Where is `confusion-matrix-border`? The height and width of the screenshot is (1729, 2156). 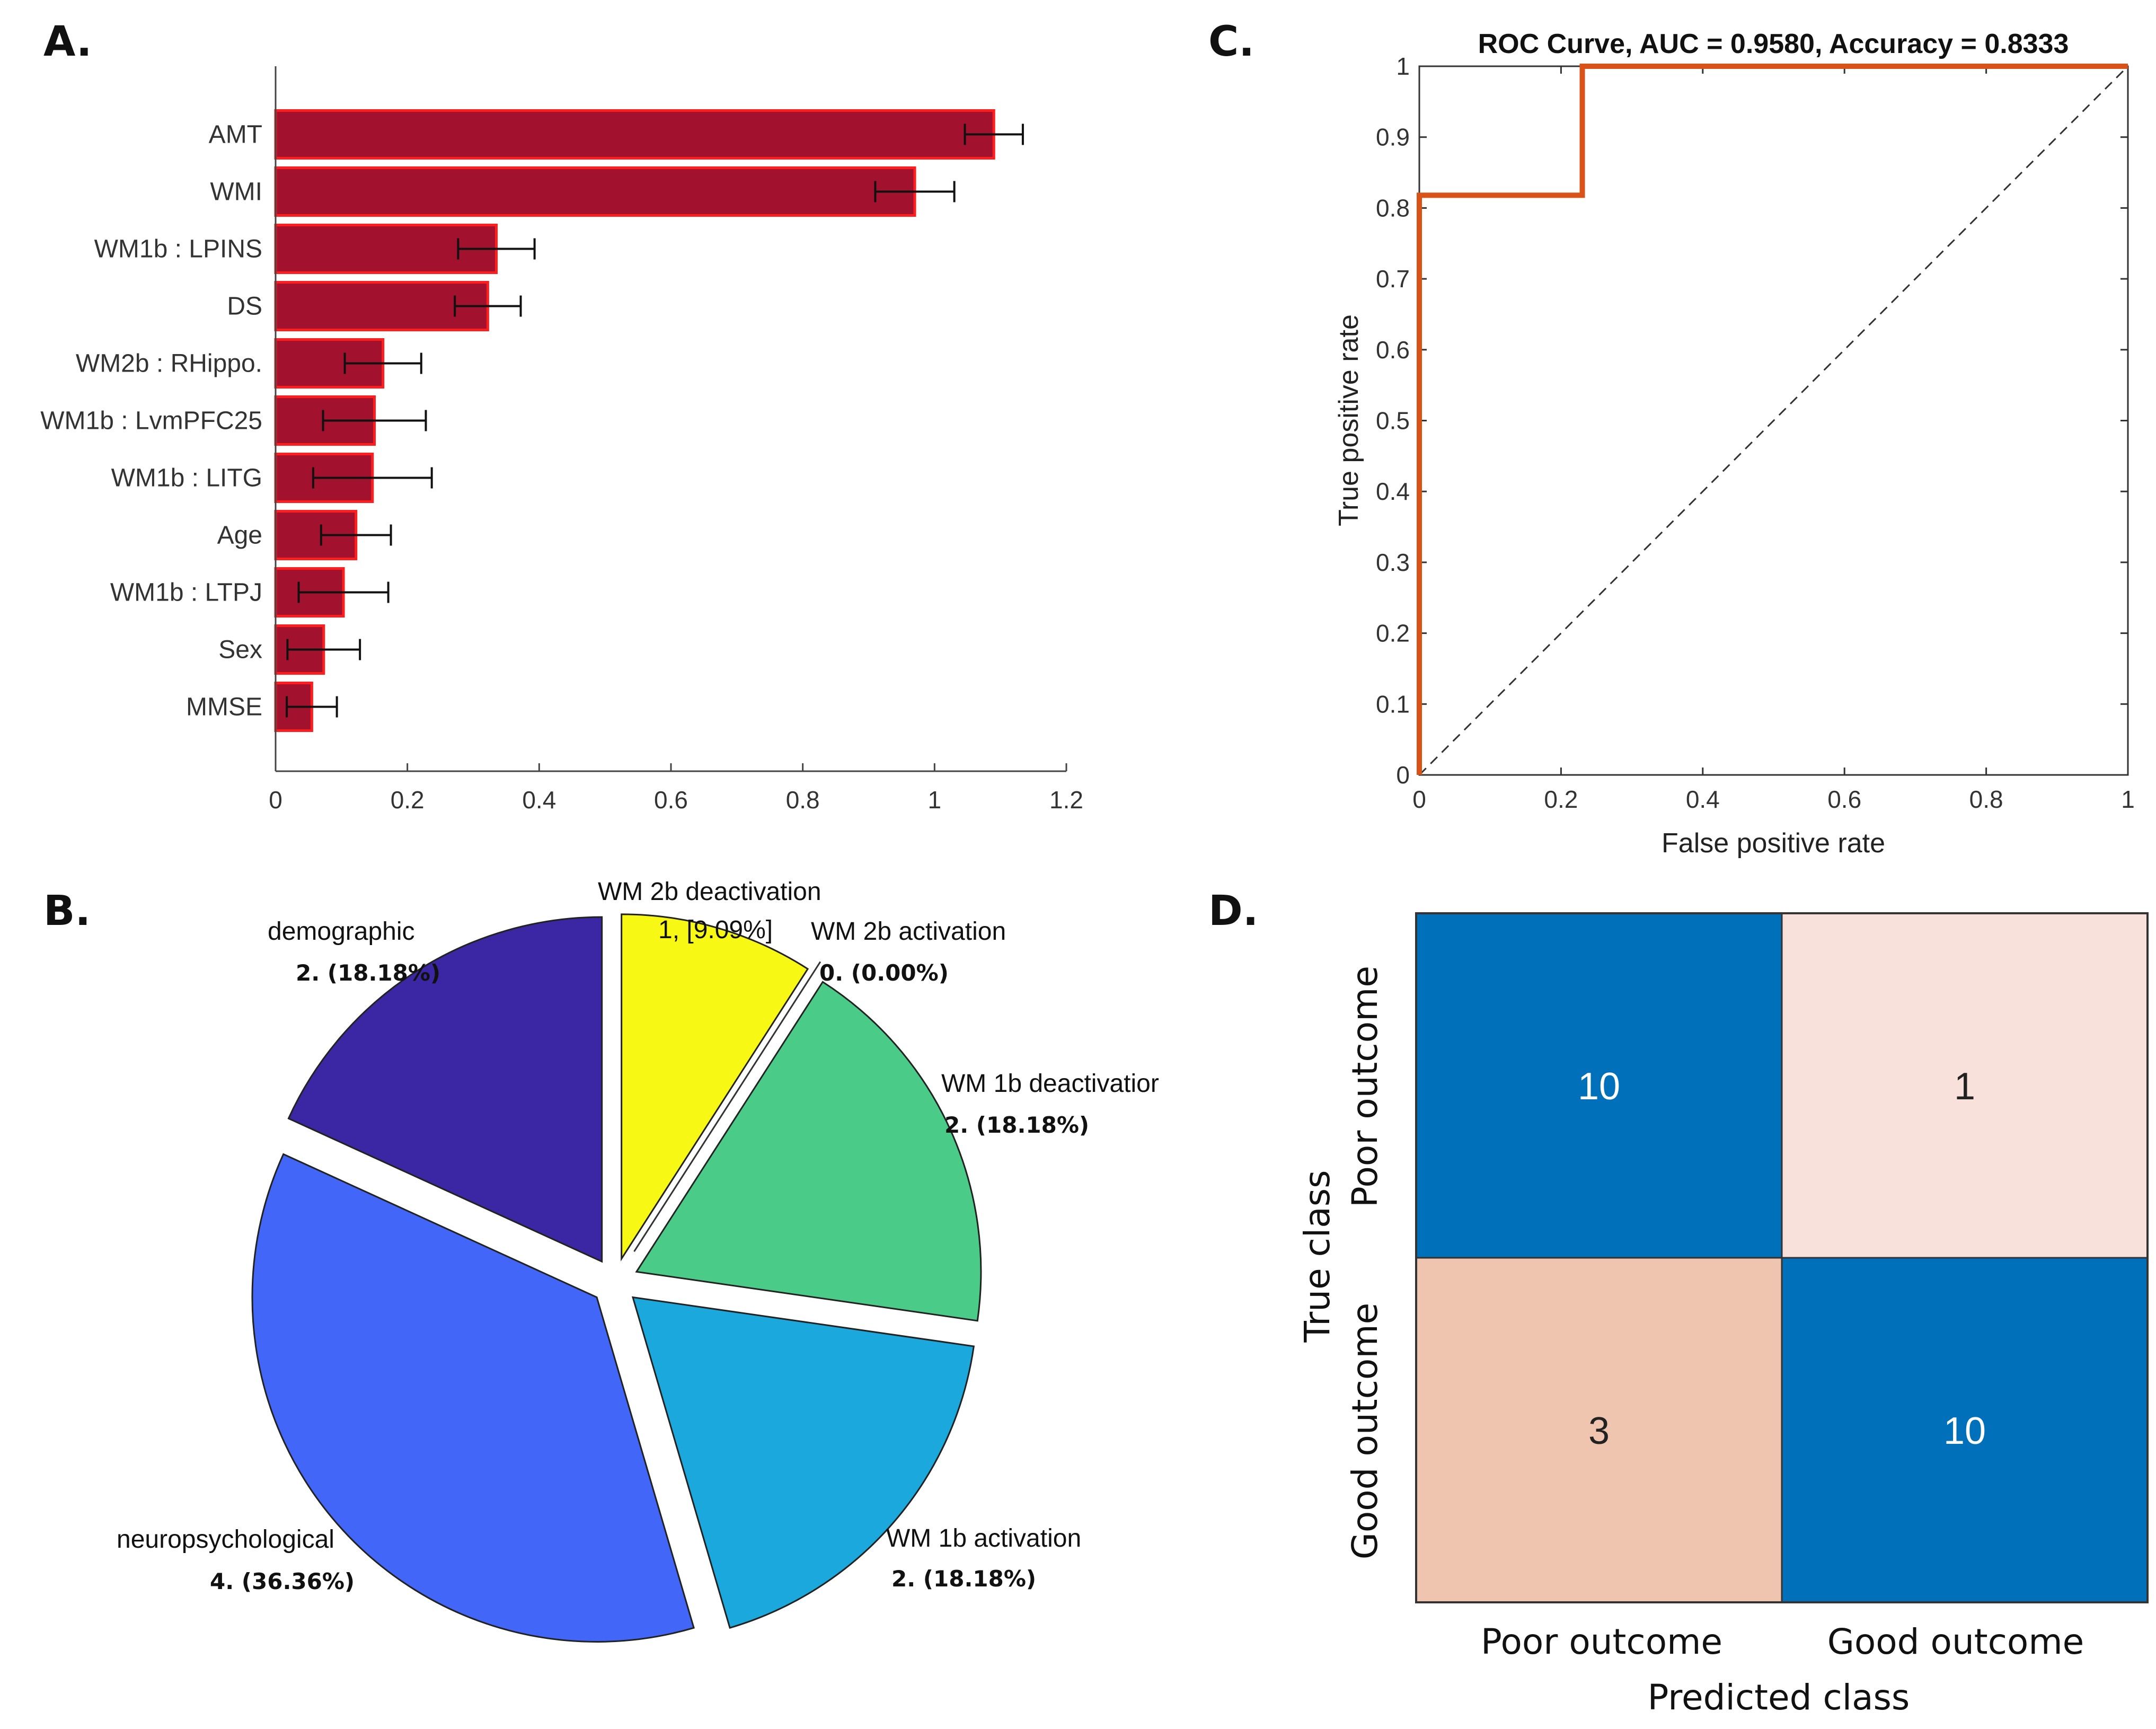
confusion-matrix-border is located at coordinates (1782, 1257).